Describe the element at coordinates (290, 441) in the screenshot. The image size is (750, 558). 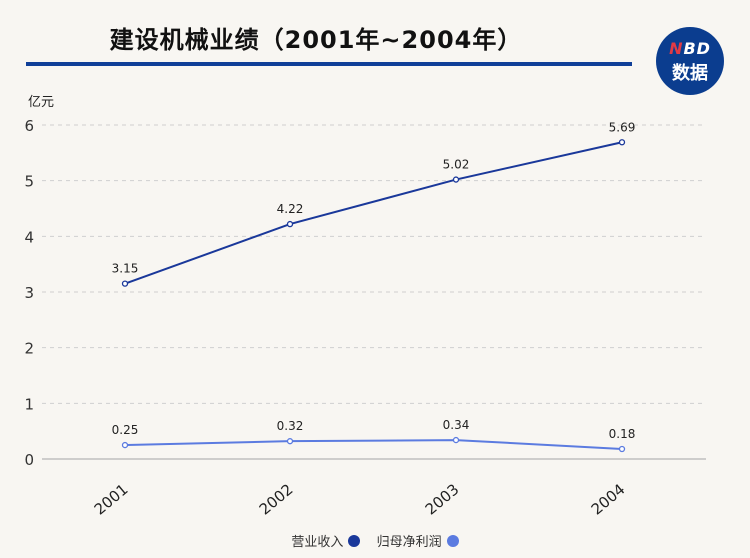
I see `data-point-profit-2002` at that location.